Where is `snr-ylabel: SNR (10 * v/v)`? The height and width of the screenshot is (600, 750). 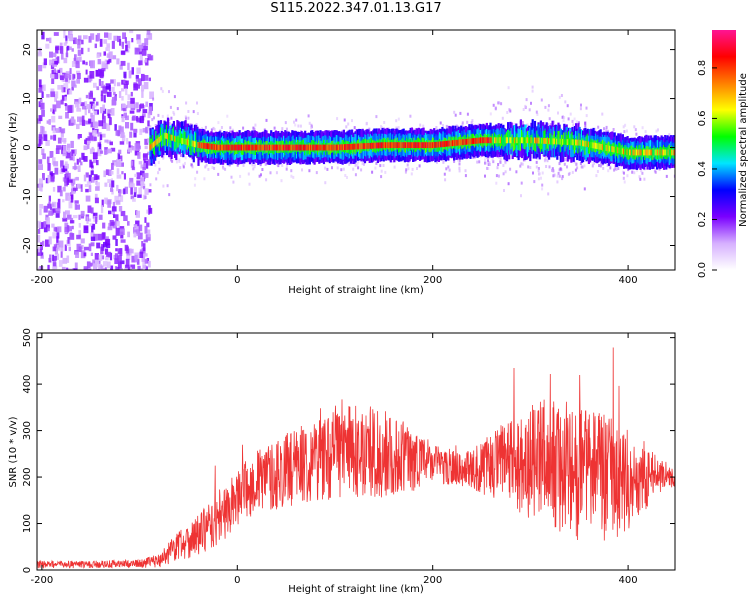 snr-ylabel: SNR (10 * v/v) is located at coordinates (13, 451).